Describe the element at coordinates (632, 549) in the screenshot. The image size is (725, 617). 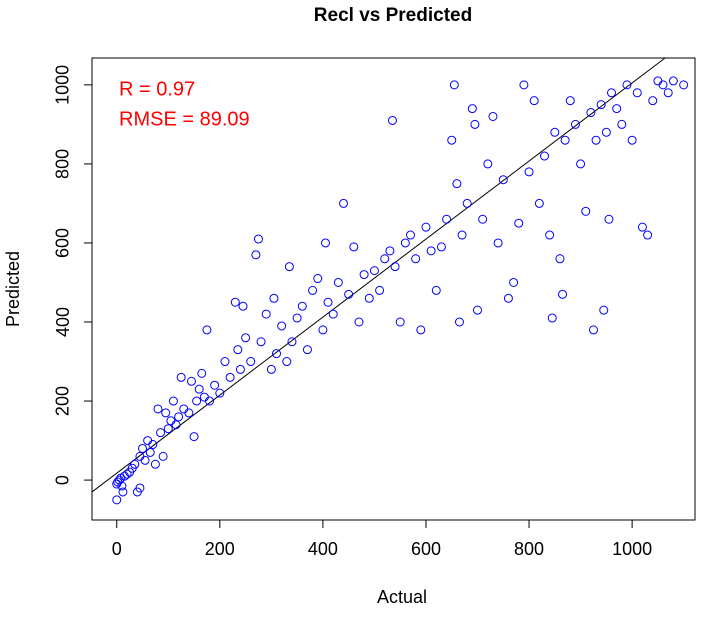
I see `x-tick-label: 1000` at that location.